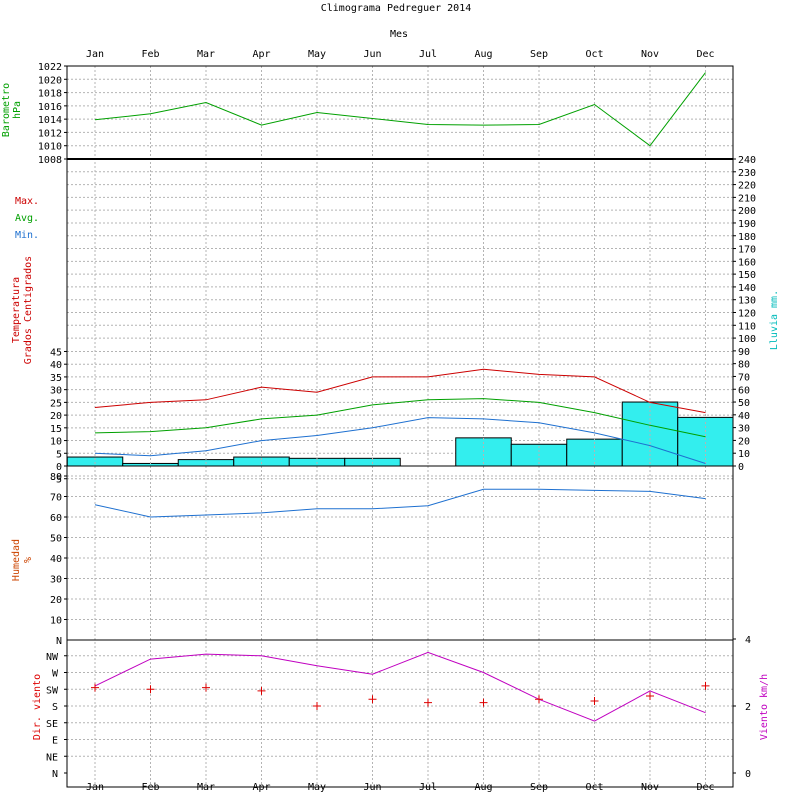 This screenshot has width=800, height=800. Describe the element at coordinates (594, 700) in the screenshot. I see `wind-dir-marker-oct` at that location.